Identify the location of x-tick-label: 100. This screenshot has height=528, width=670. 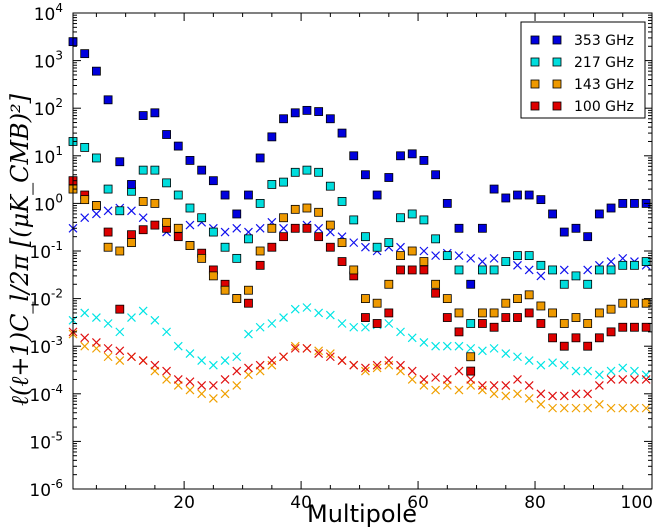
(637, 503).